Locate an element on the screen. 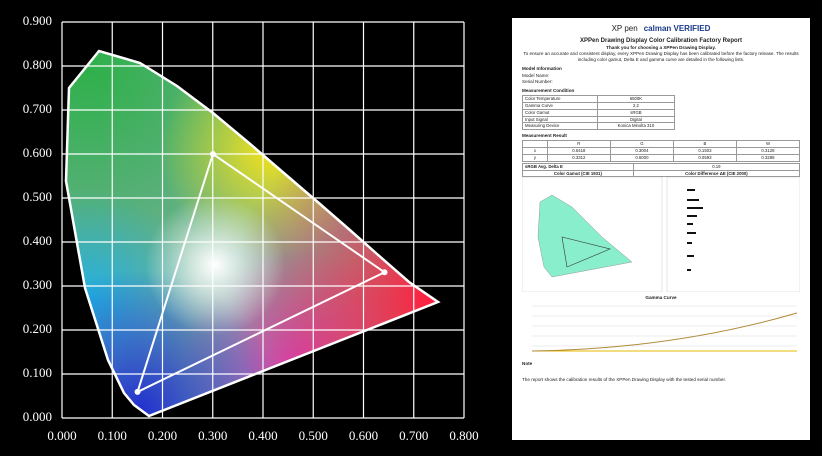  cell: 2.2 is located at coordinates (635, 106).